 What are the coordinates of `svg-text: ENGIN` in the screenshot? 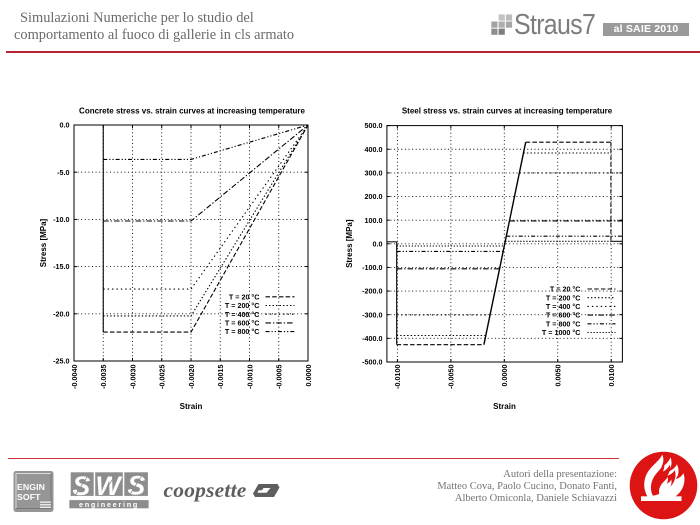 It's located at (31, 487).